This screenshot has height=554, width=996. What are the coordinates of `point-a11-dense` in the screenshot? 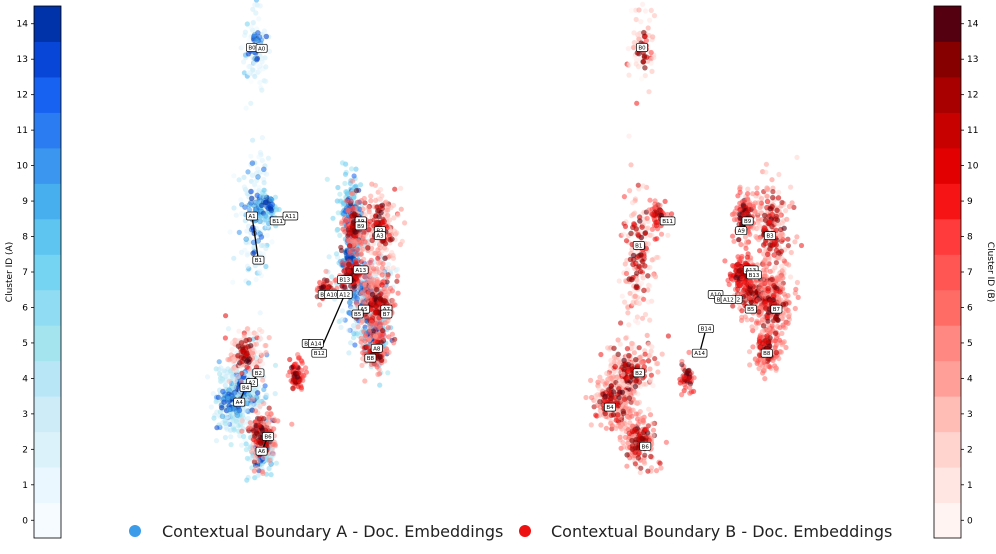 It's located at (261, 205).